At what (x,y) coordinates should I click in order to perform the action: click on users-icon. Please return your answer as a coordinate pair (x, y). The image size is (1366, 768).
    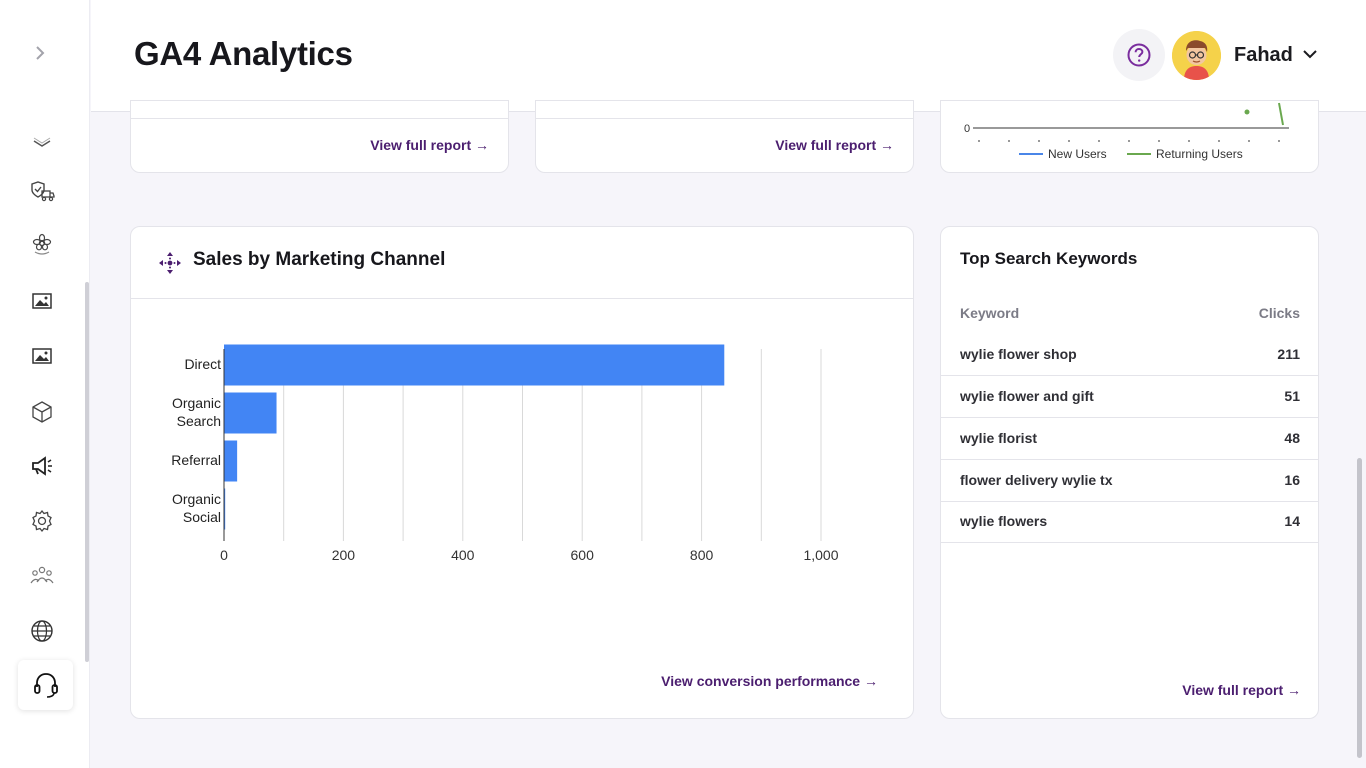
    Looking at the image, I should click on (42, 576).